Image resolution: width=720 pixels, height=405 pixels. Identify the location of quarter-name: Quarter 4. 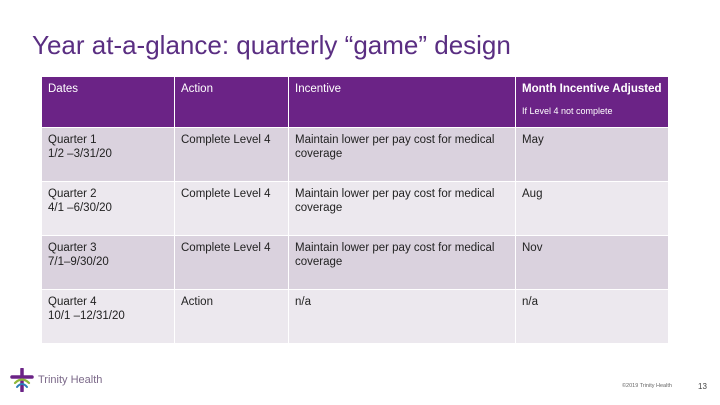
(72, 302).